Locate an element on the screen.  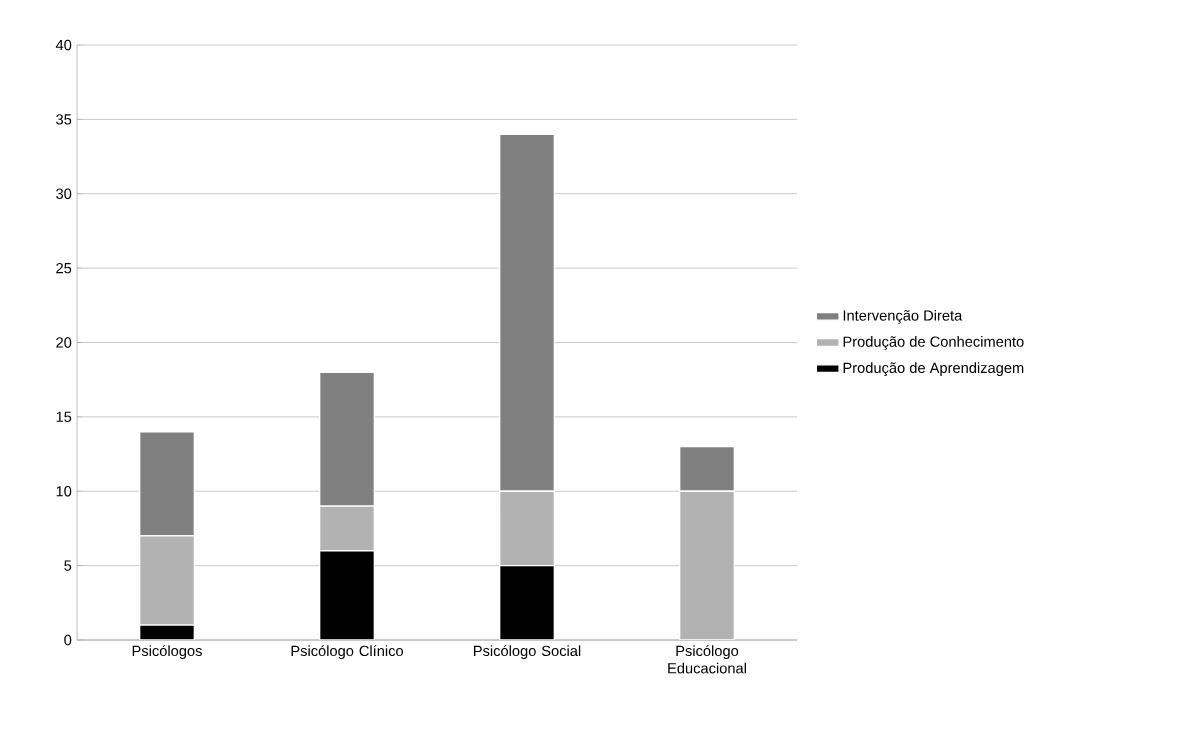
y-tick-label: 20 is located at coordinates (64, 342).